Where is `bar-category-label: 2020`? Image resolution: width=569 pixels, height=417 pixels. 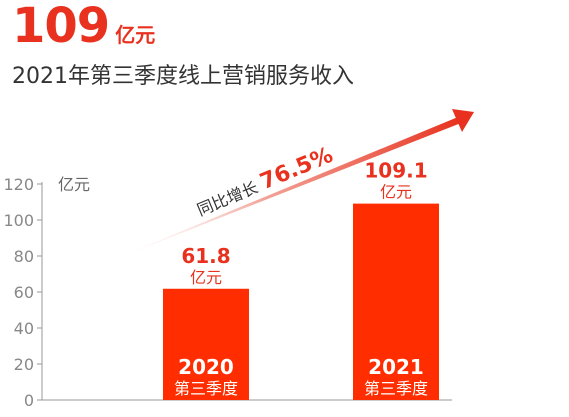
bar-category-label: 2020 is located at coordinates (206, 367).